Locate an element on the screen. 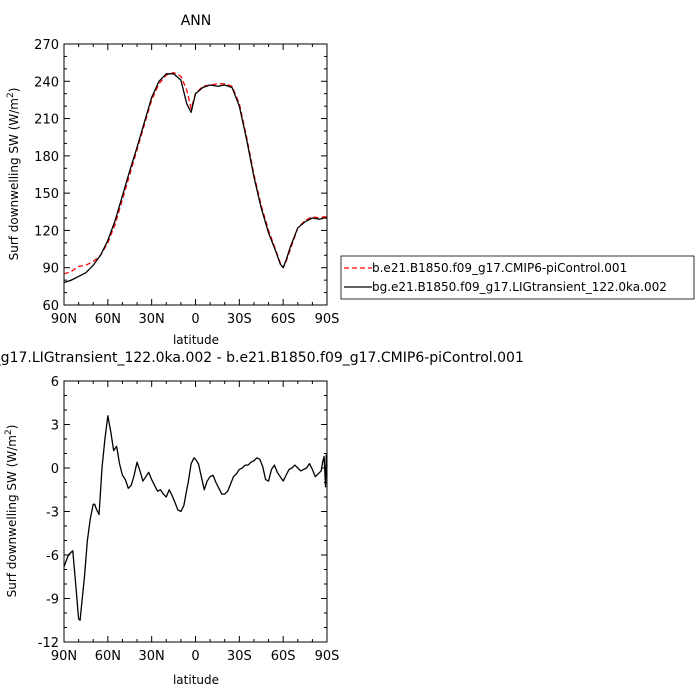 The image size is (700, 700). bottom-y-tick-label: -6 is located at coordinates (52, 556).